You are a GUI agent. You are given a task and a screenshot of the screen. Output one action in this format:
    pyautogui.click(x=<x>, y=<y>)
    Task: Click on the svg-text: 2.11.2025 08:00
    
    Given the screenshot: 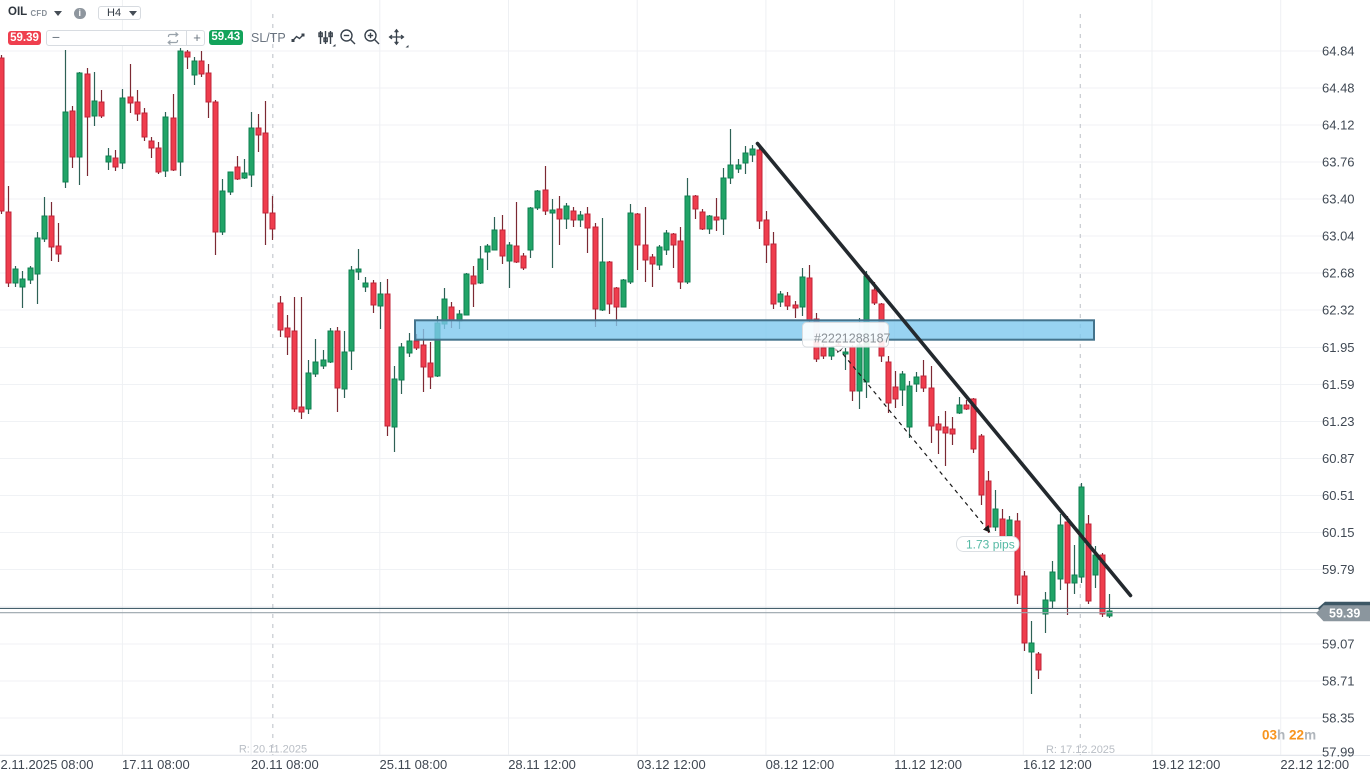 What is the action you would take?
    pyautogui.click(x=47, y=764)
    